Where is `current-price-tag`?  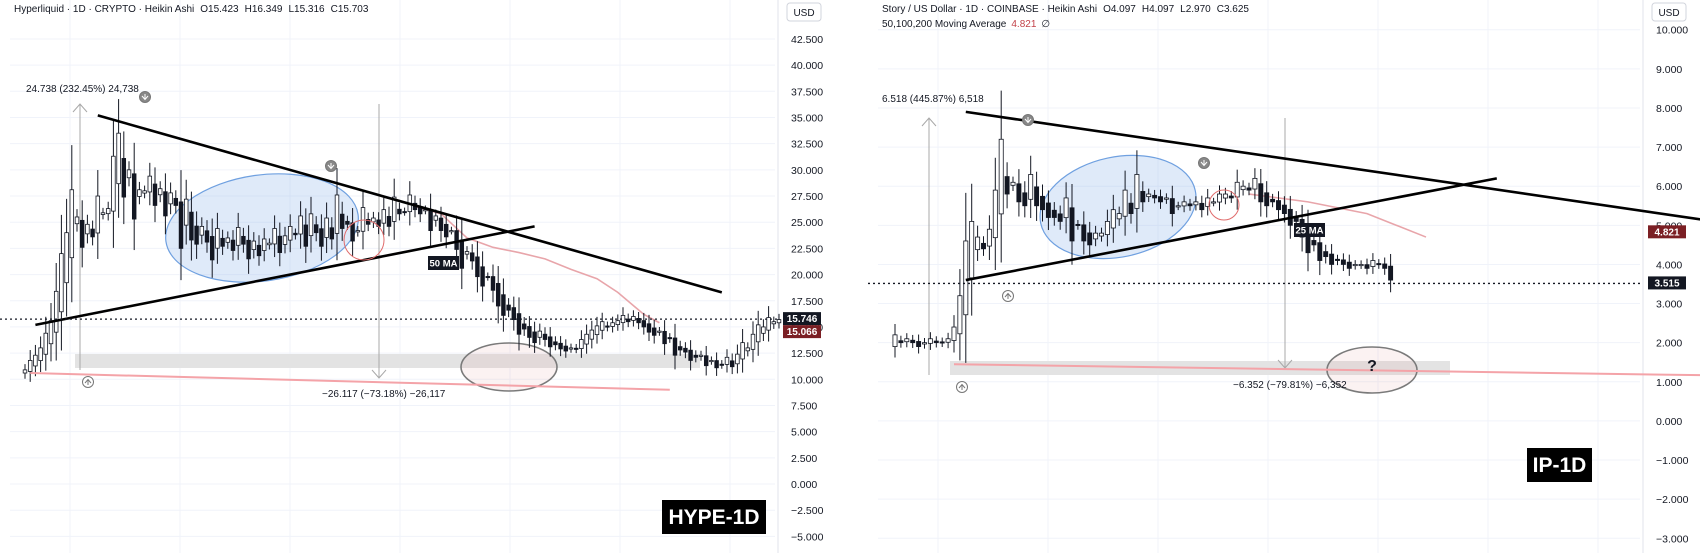
current-price-tag is located at coordinates (802, 319).